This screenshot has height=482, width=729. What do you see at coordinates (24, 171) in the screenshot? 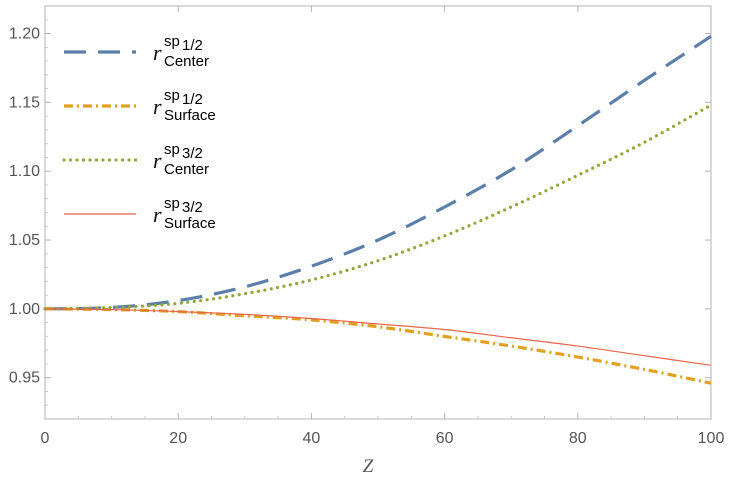
I see `y-tick-label: 1.10` at bounding box center [24, 171].